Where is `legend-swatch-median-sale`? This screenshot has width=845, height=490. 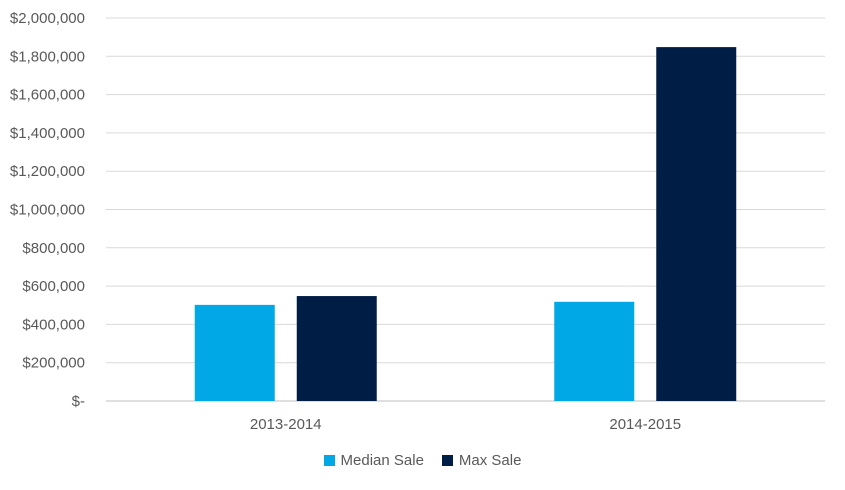
legend-swatch-median-sale is located at coordinates (329, 460).